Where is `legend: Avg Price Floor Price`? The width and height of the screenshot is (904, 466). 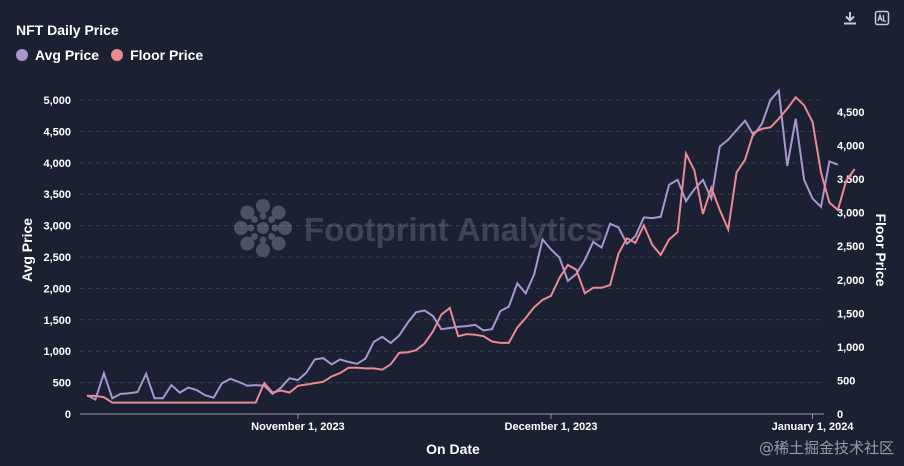 legend: Avg Price Floor Price is located at coordinates (109, 55).